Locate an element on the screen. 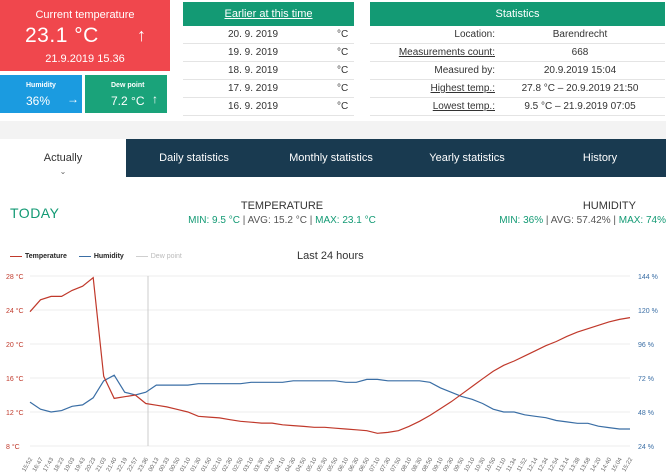 The width and height of the screenshot is (666, 472). y-right-tick-label: 96 % is located at coordinates (646, 345).